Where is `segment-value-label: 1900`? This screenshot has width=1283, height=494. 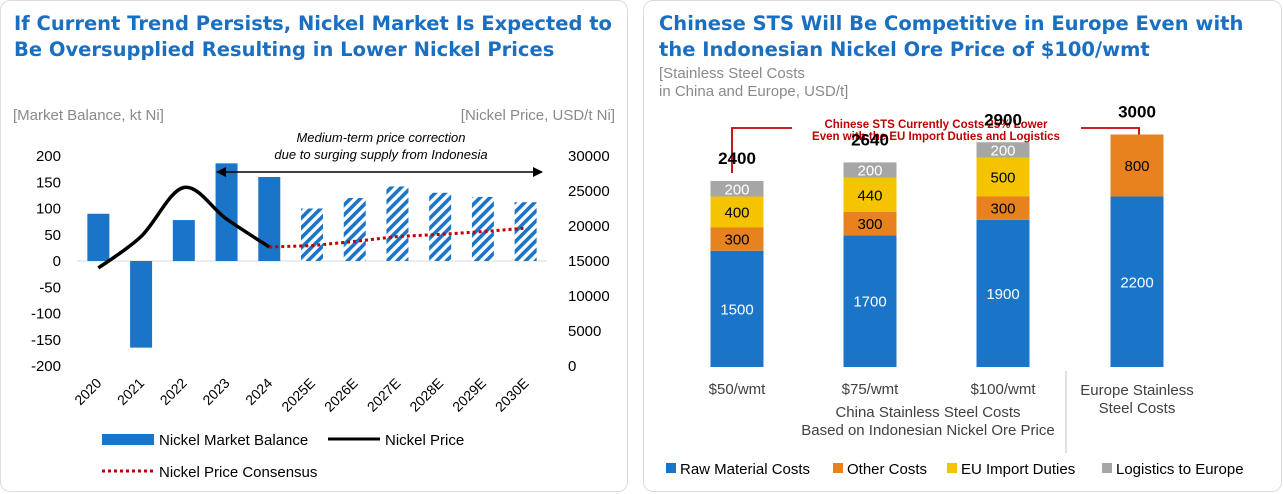
segment-value-label: 1900 is located at coordinates (1002, 294).